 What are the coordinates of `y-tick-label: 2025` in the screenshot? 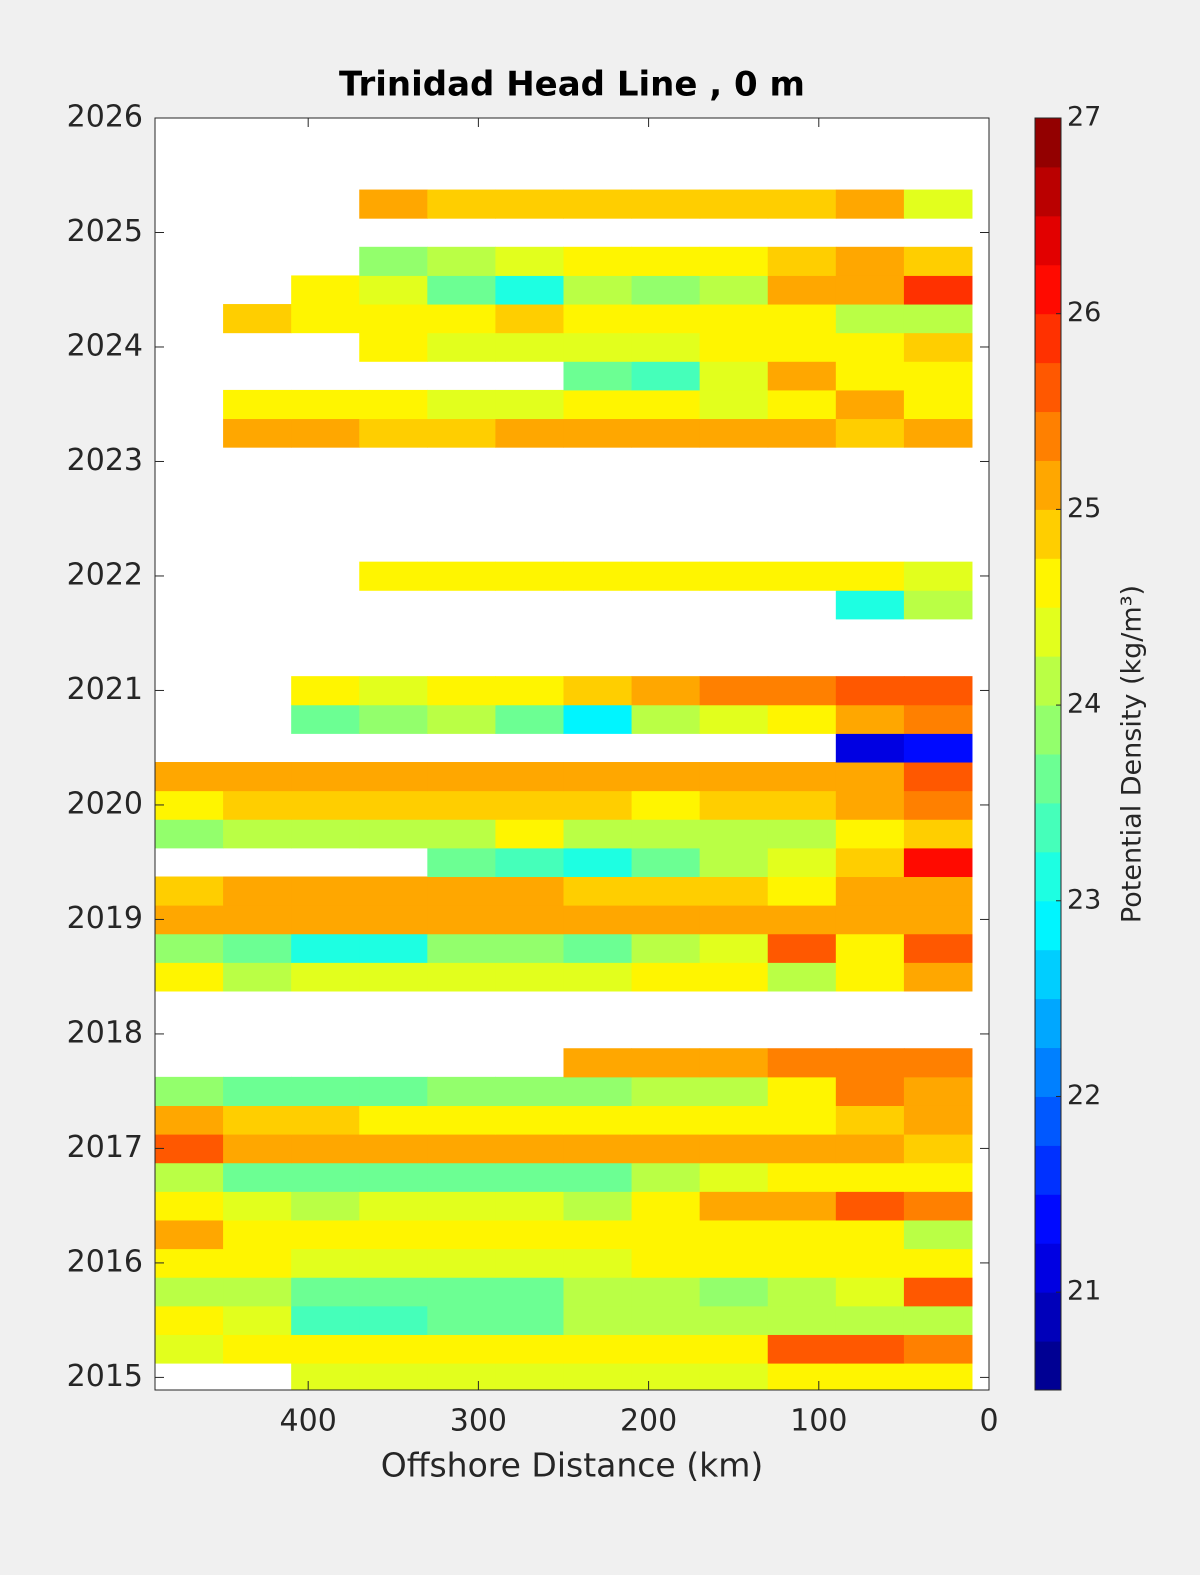 It's located at (105, 231).